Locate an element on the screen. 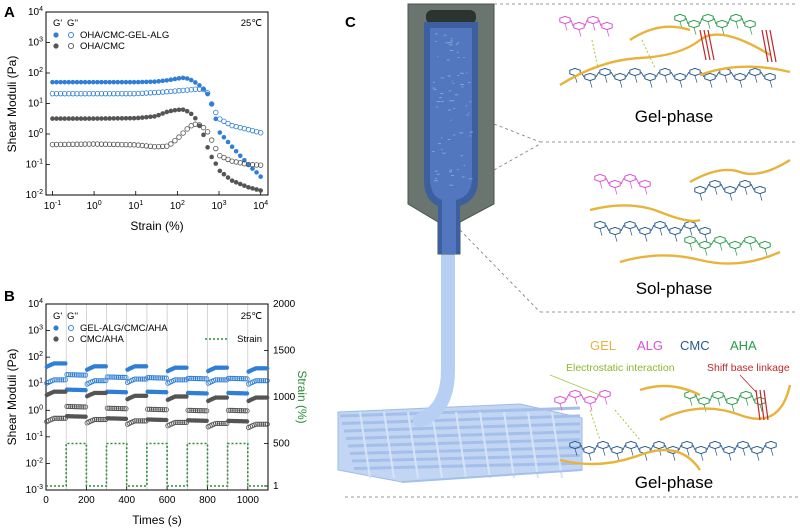  panel-a-x-ticks: 10-1 100 101 102 103 104 is located at coordinates (156, 201).